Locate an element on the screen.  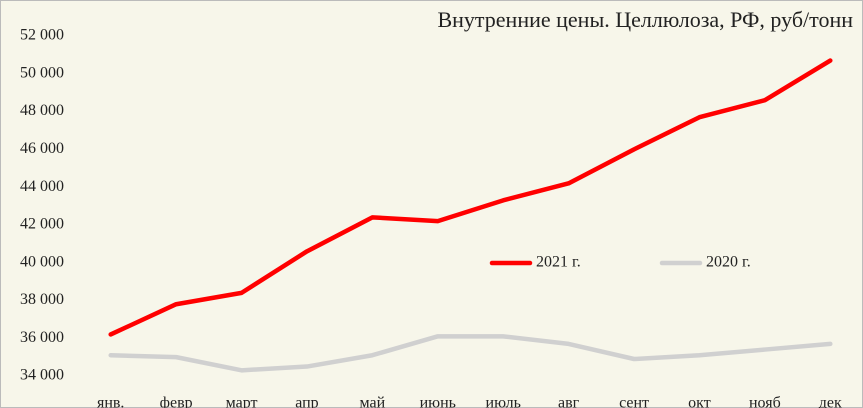
series-line is located at coordinates (470, 353).